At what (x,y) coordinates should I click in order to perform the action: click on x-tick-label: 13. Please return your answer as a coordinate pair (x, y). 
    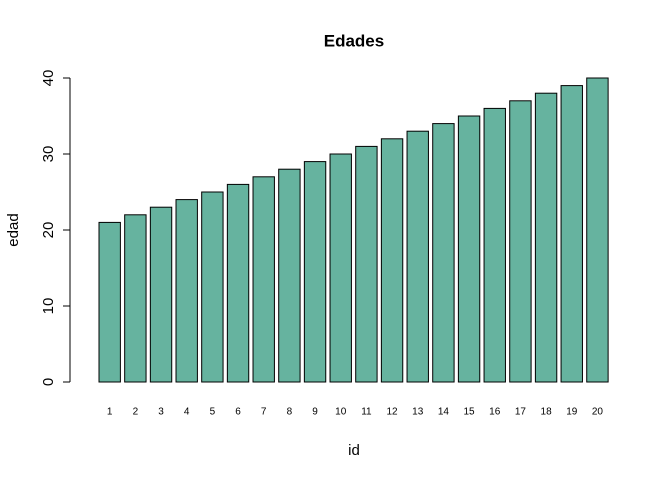
    Looking at the image, I should click on (418, 412).